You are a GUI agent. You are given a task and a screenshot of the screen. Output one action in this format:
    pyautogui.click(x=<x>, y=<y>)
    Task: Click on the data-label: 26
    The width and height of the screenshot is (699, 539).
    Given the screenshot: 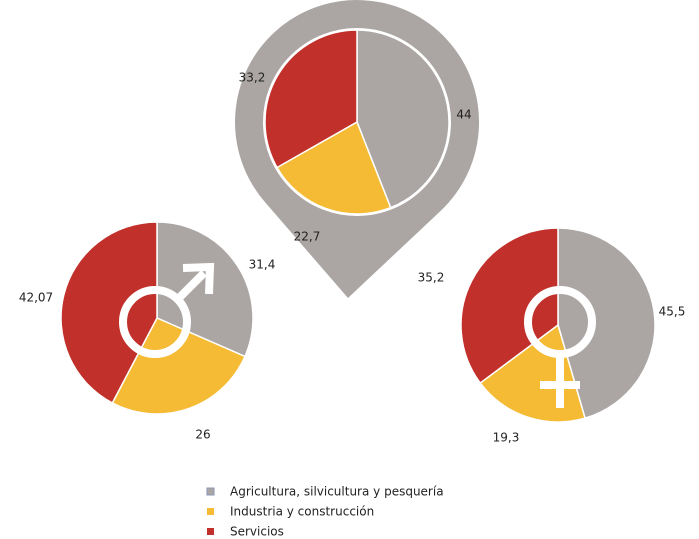 What is the action you would take?
    pyautogui.click(x=202, y=435)
    